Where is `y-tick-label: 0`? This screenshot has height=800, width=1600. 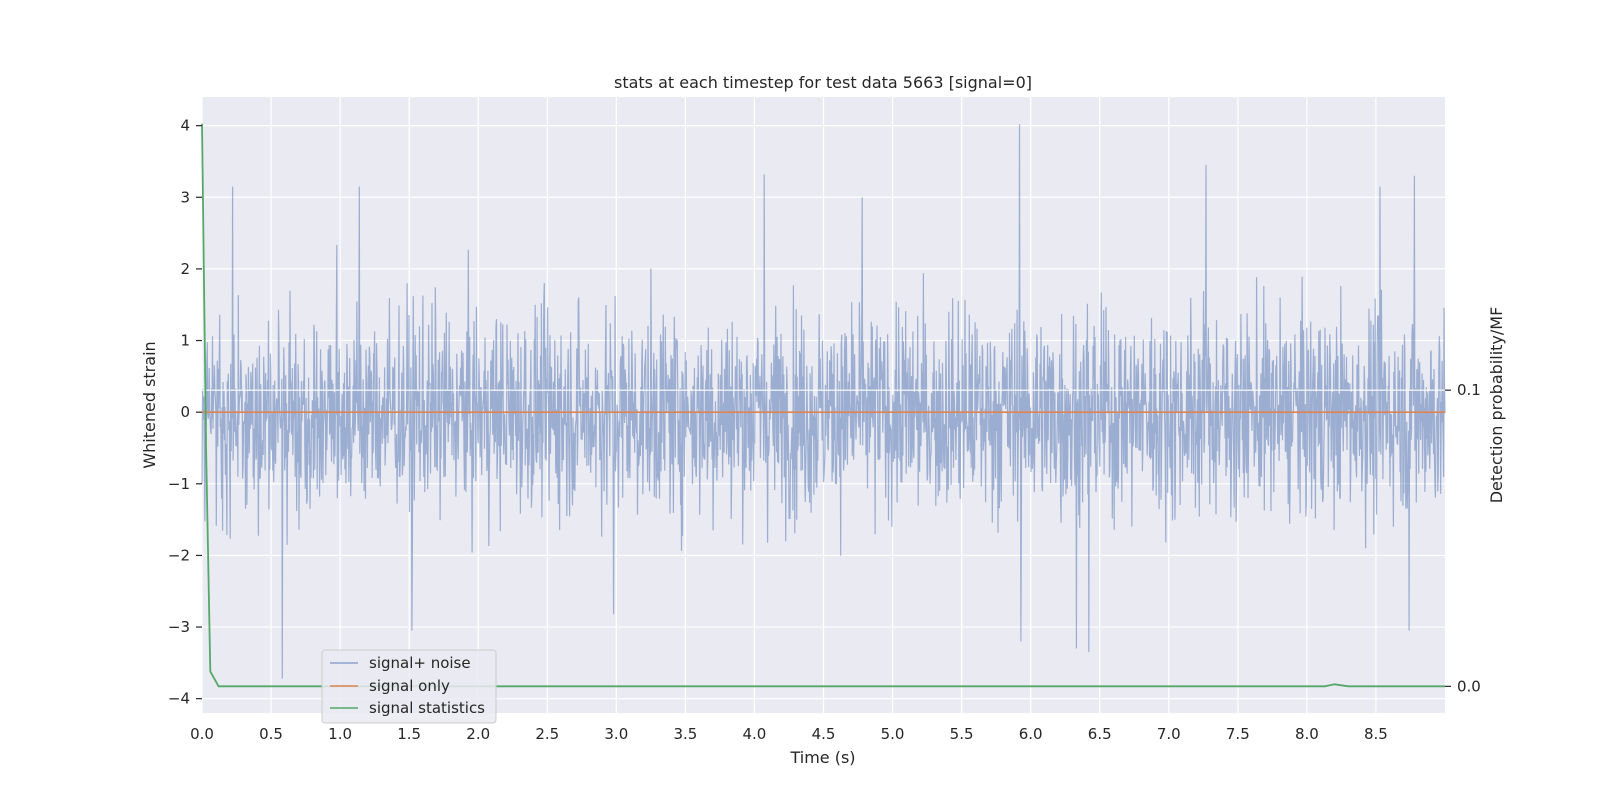 y-tick-label: 0 is located at coordinates (185, 412).